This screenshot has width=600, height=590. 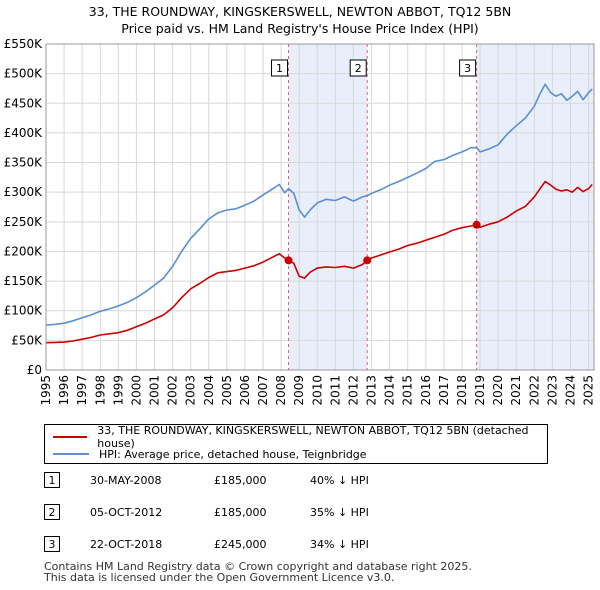 What do you see at coordinates (372, 390) in the screenshot?
I see `x-tick-label: 2013` at bounding box center [372, 390].